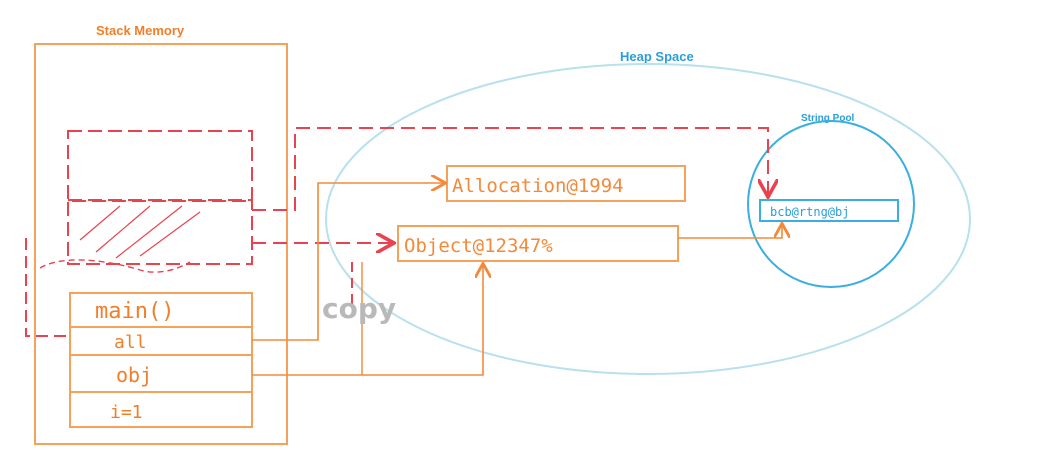 The width and height of the screenshot is (1058, 461). I want to click on copy-annotation: copy, so click(359, 308).